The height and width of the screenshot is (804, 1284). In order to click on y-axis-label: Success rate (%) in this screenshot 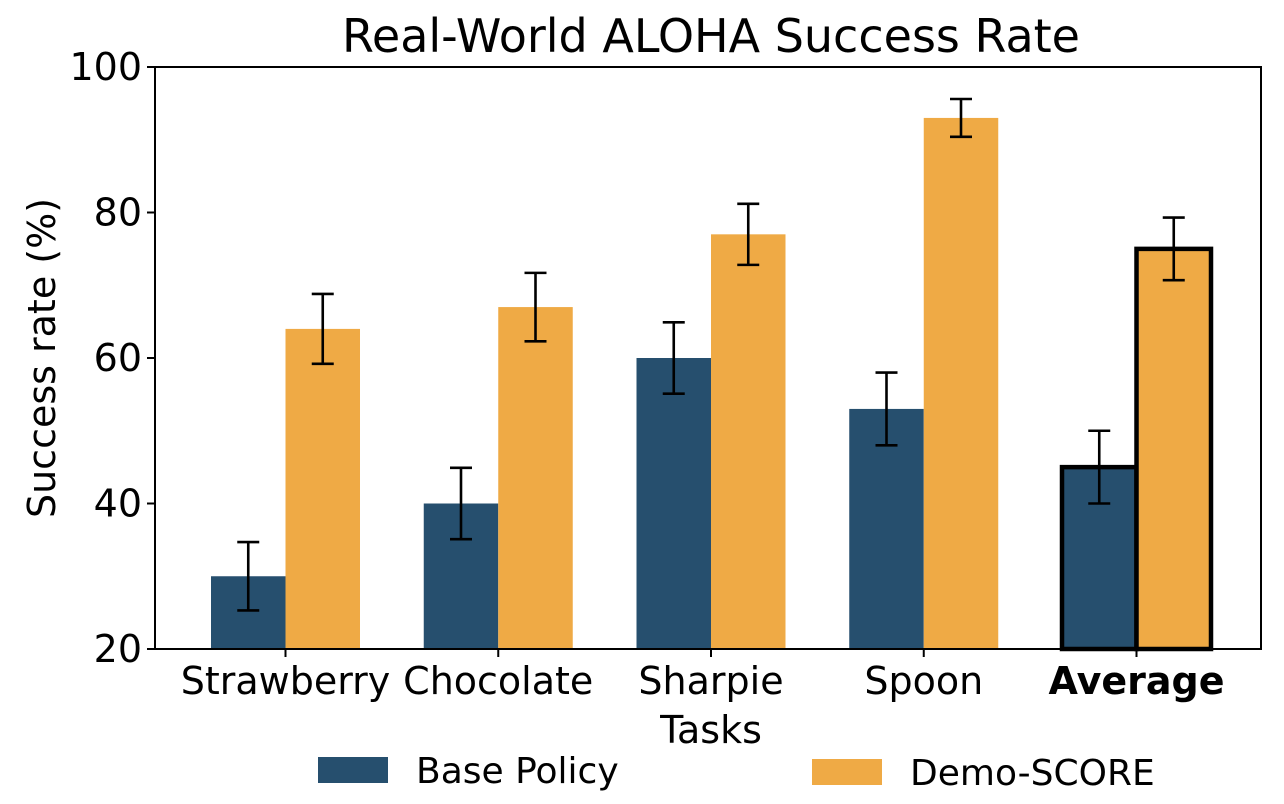, I will do `click(42, 358)`.